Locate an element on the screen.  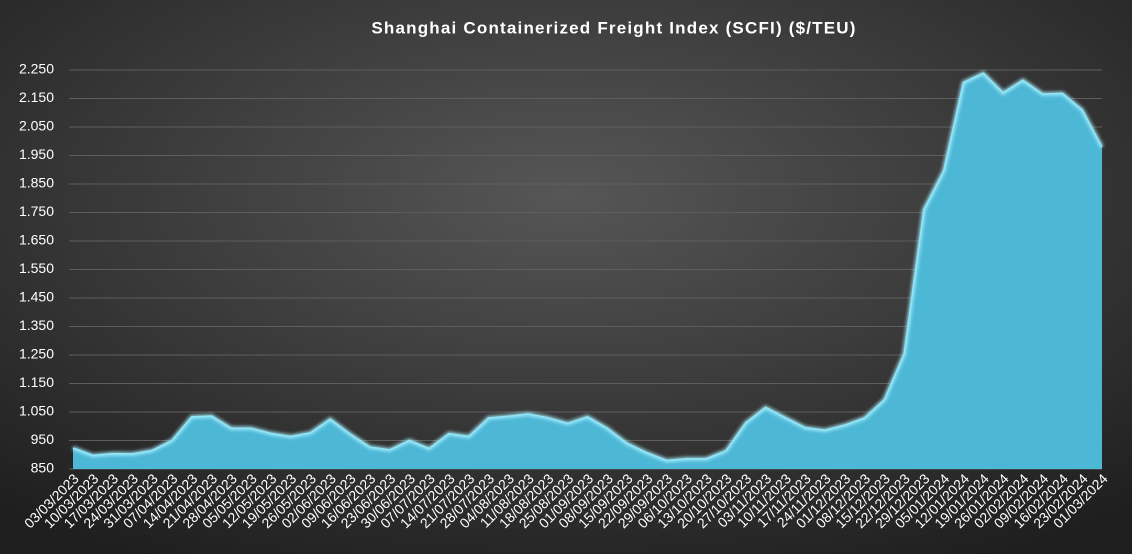
y-tick-label: 2.150 is located at coordinates (36, 97).